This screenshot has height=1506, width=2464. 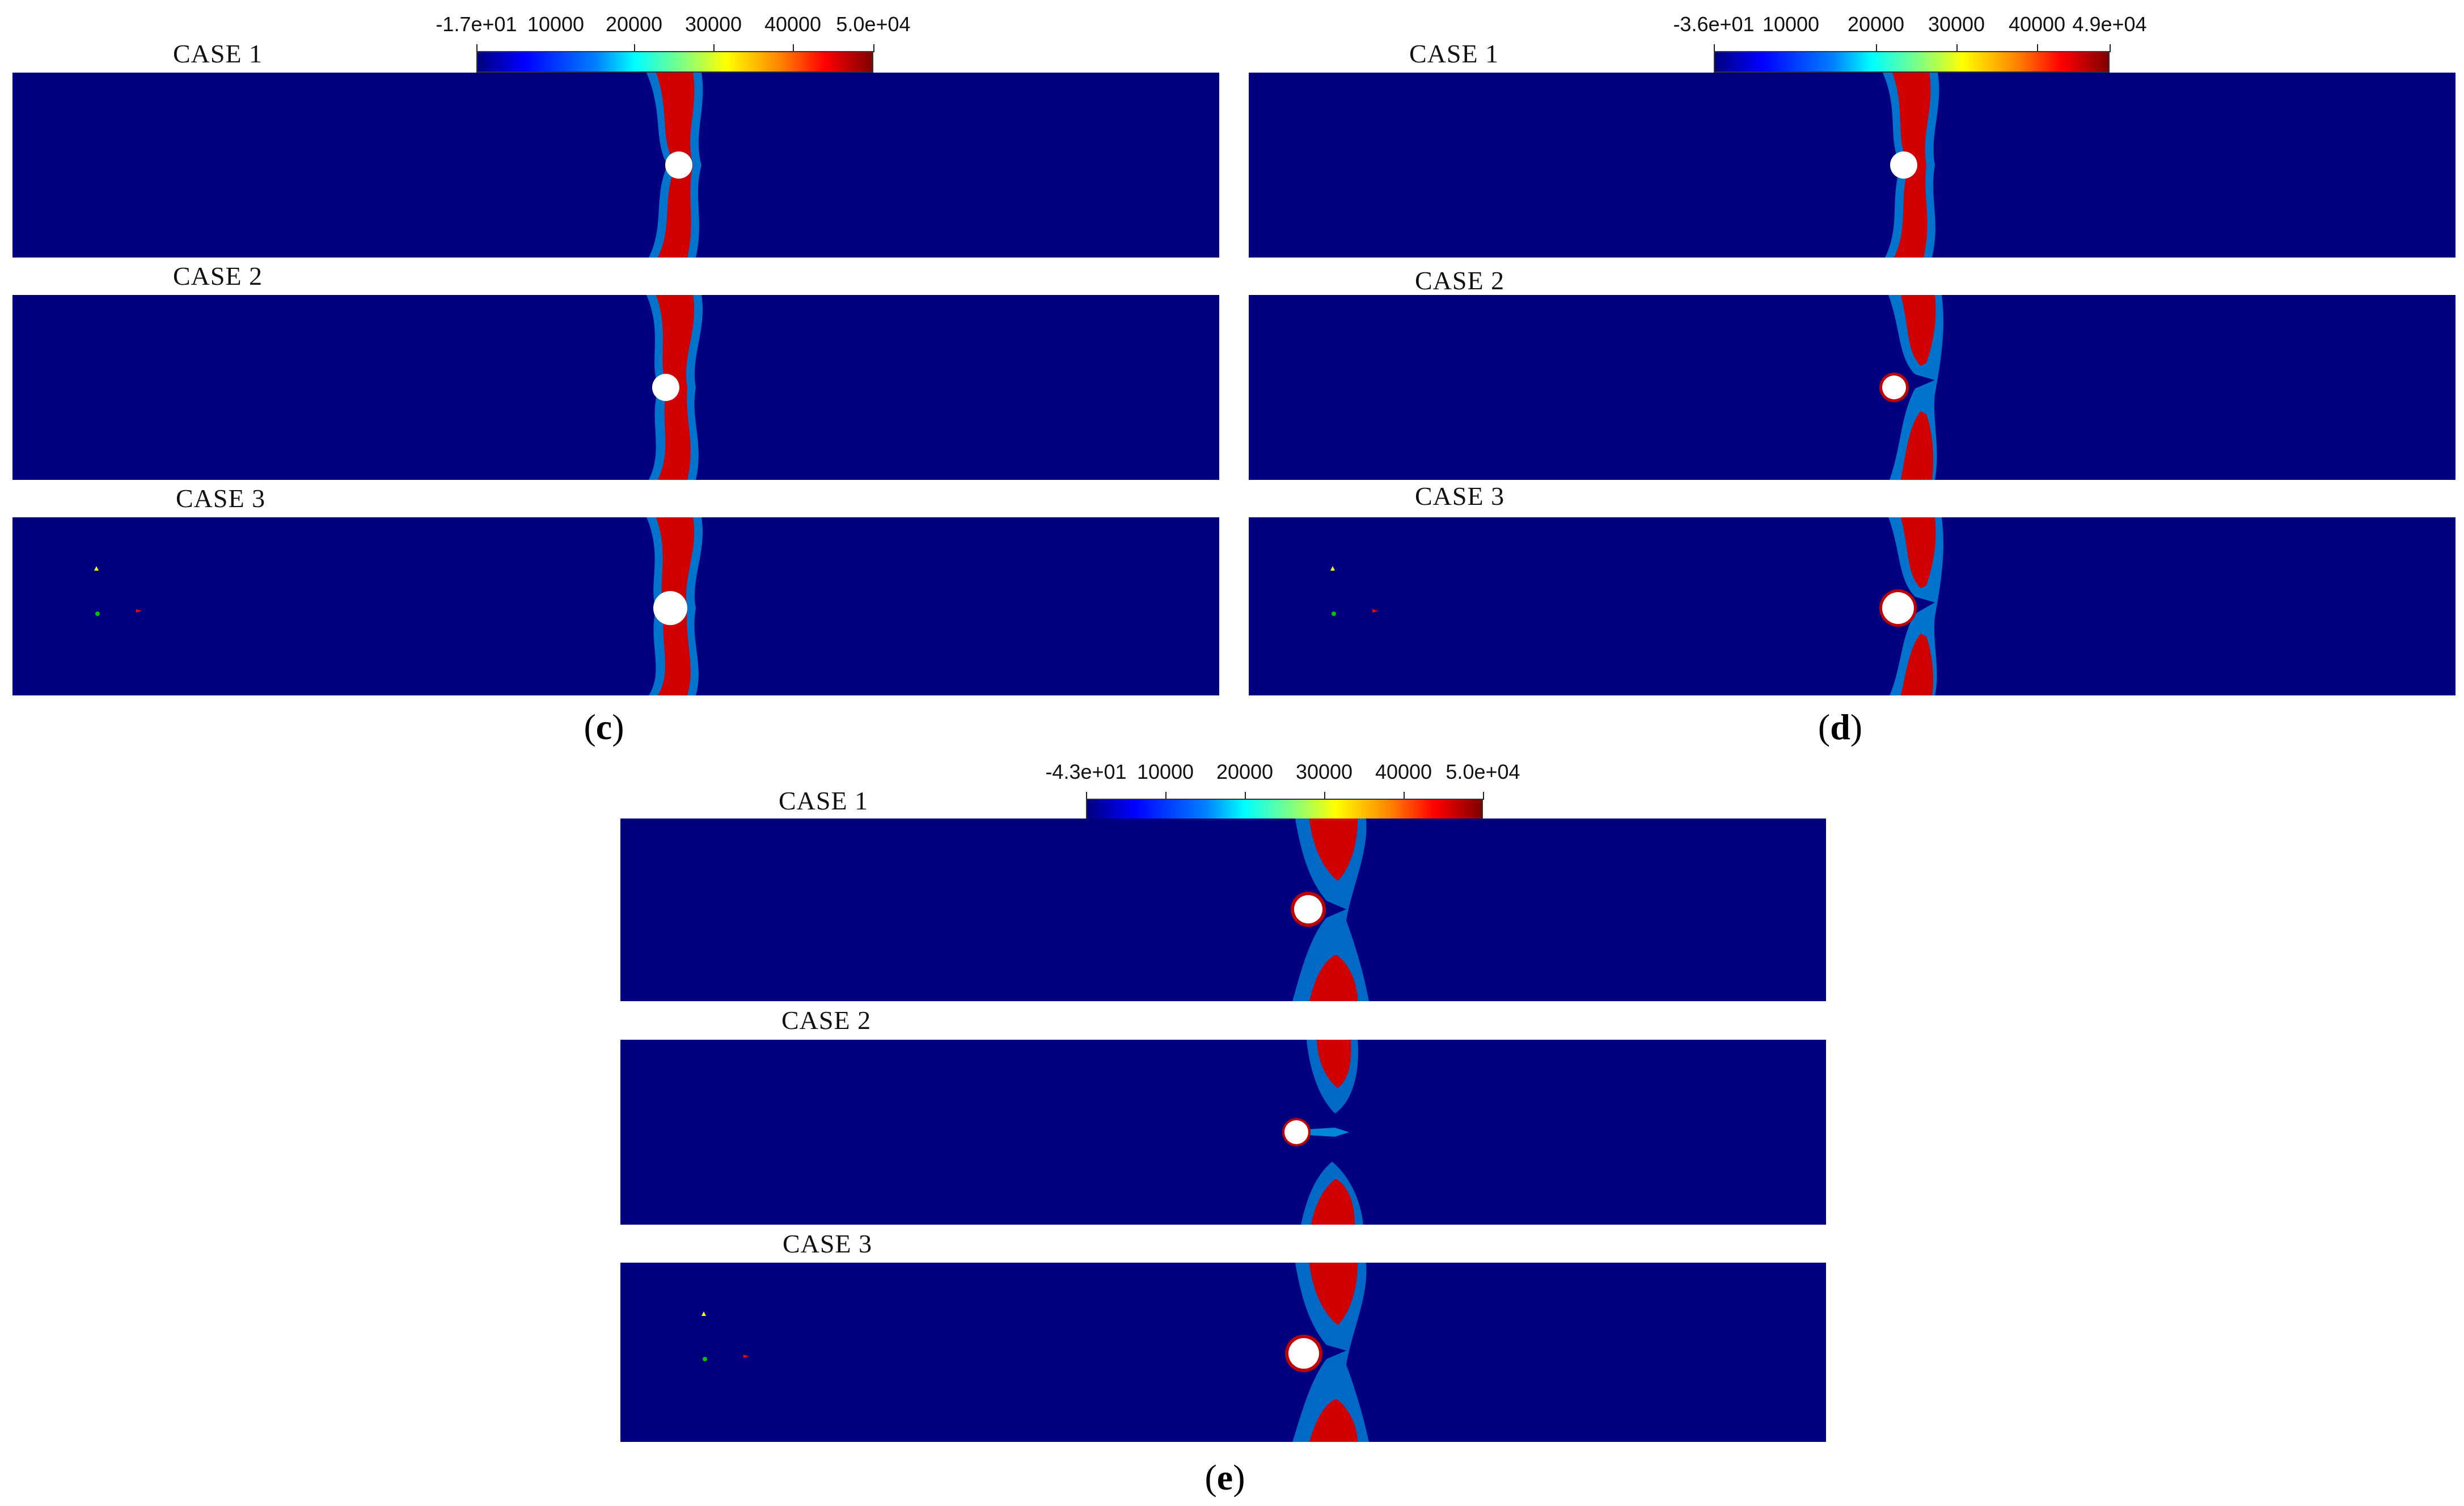 I want to click on colorbar-d-tick-3: 30000, so click(x=1956, y=24).